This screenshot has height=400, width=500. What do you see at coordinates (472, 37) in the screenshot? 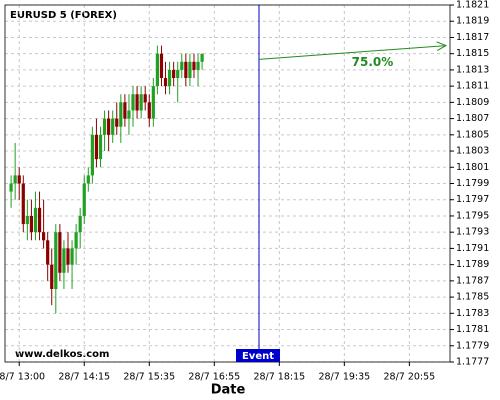
I see `y-tick-label: 1.1817` at bounding box center [472, 37].